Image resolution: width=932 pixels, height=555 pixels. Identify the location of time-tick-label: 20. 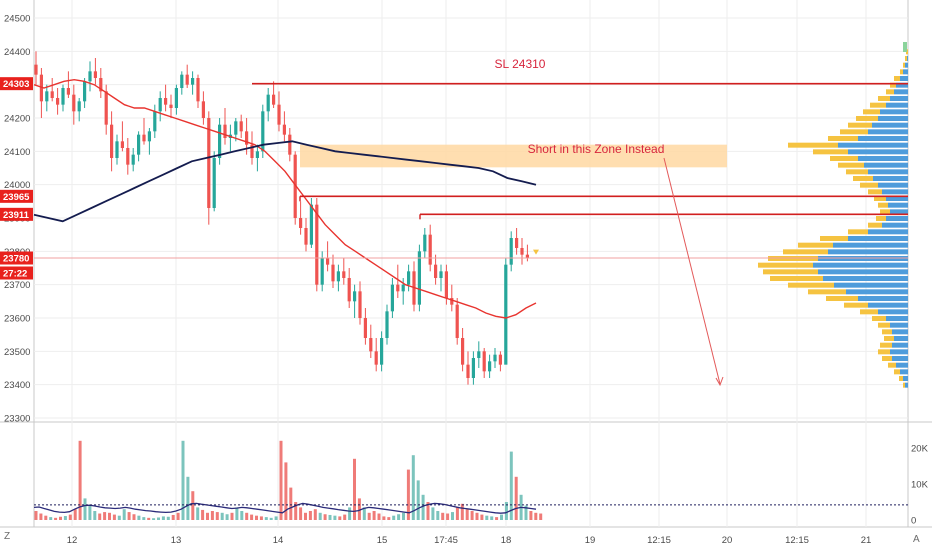
(727, 540).